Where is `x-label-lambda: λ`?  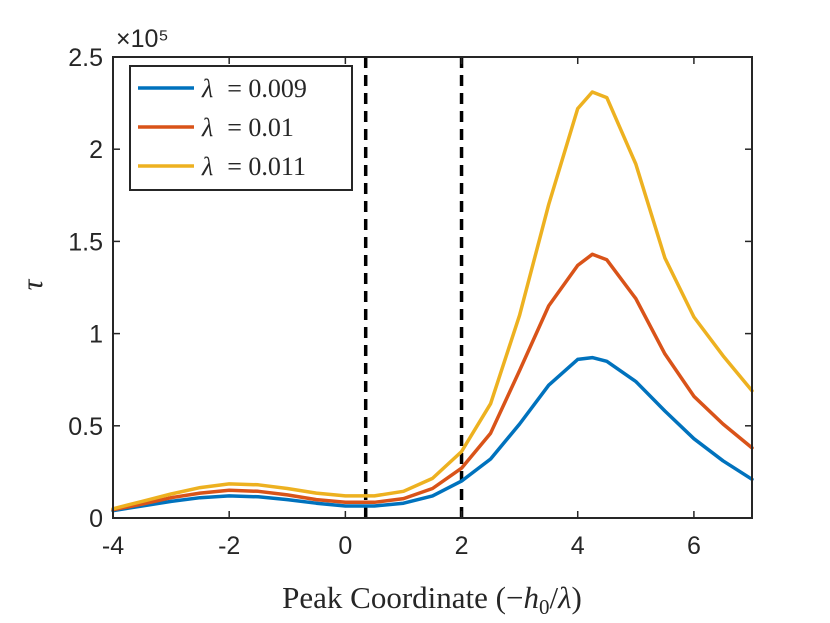 x-label-lambda: λ is located at coordinates (564, 597).